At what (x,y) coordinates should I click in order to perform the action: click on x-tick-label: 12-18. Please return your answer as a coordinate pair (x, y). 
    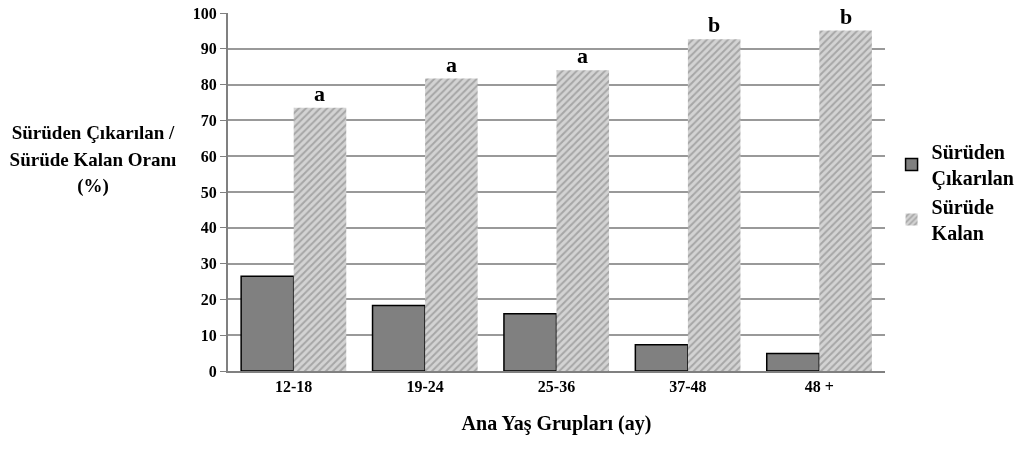
    Looking at the image, I should click on (294, 387).